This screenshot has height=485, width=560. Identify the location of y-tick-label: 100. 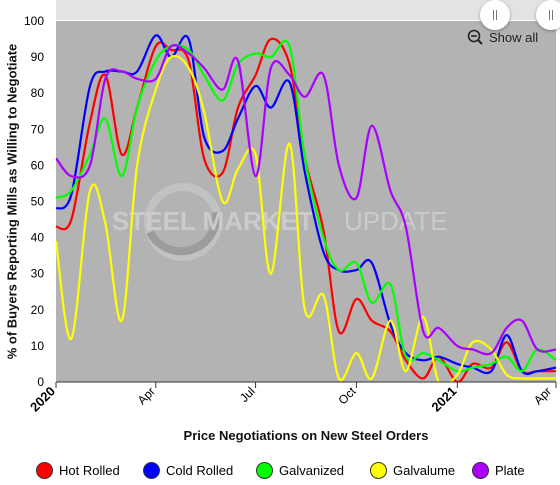
(34, 21).